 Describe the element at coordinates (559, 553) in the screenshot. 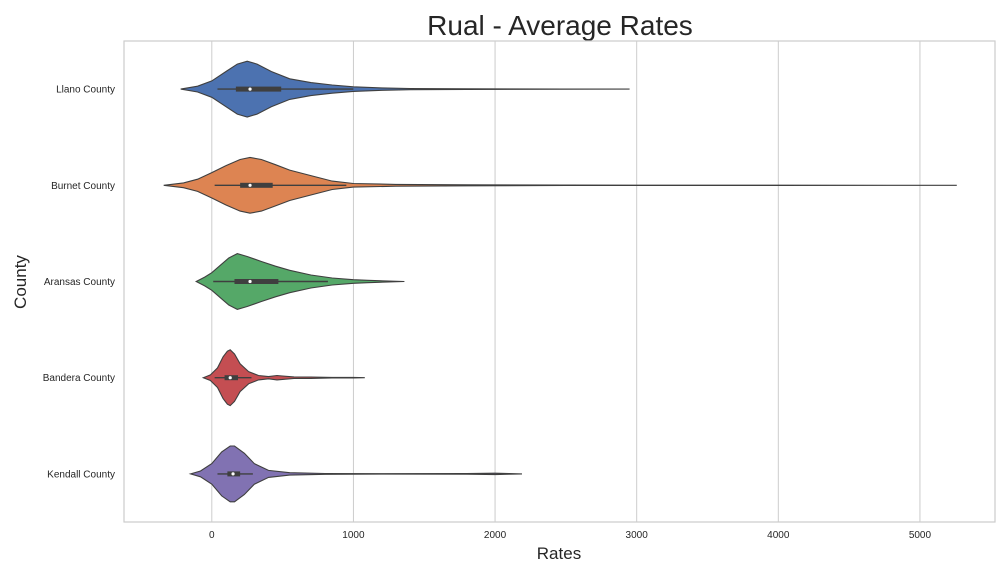

I see `x-axis-label: Rates` at that location.